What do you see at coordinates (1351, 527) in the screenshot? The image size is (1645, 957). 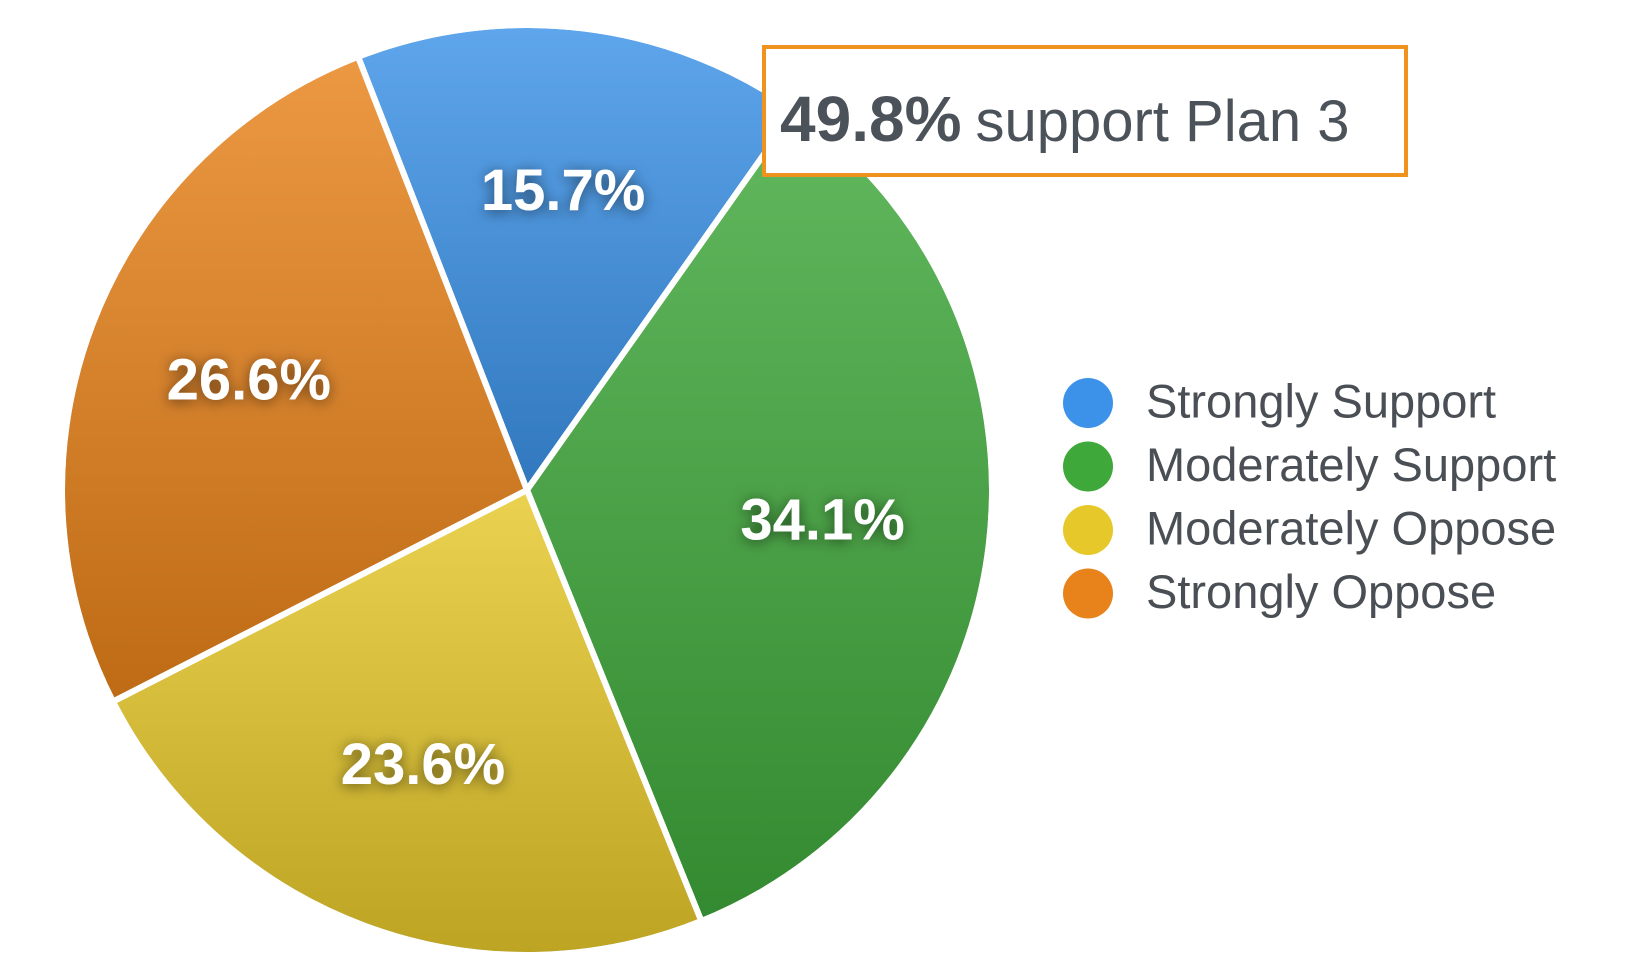 I see `legend-label: Moderately Oppose` at bounding box center [1351, 527].